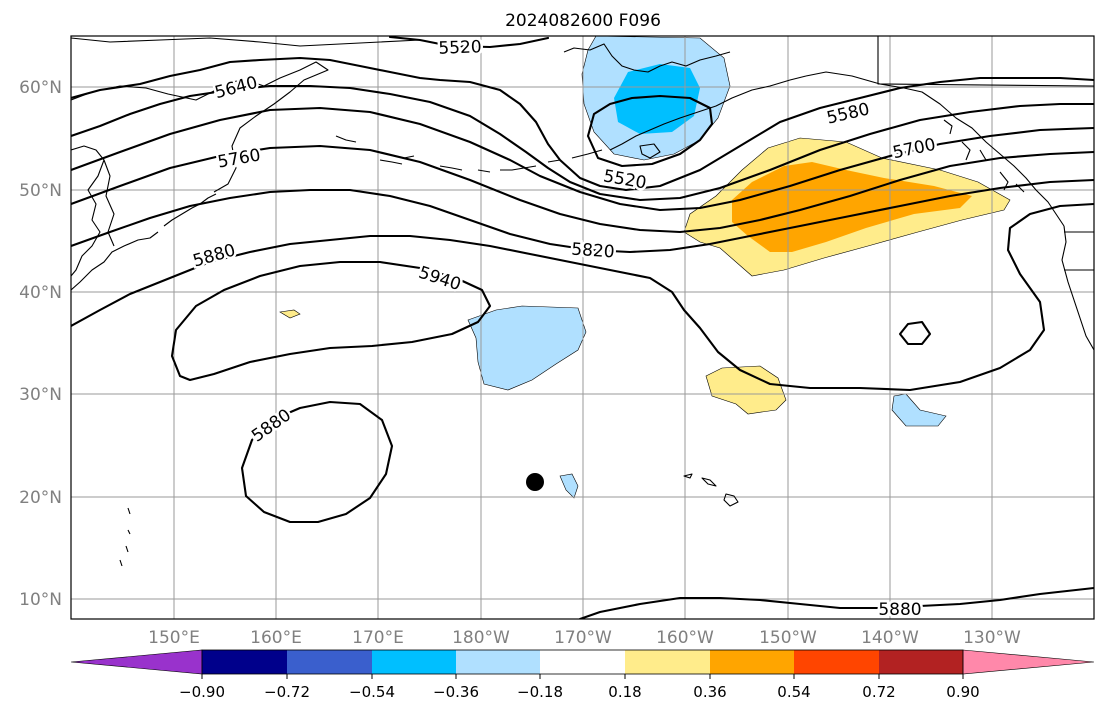 The width and height of the screenshot is (1105, 712). I want to click on contour-5940-loop, so click(331, 321).